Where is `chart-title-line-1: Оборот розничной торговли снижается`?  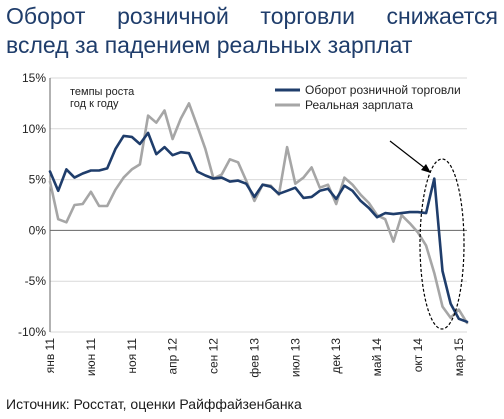
chart-title-line-1: Оборот розничной торговли снижается is located at coordinates (252, 16).